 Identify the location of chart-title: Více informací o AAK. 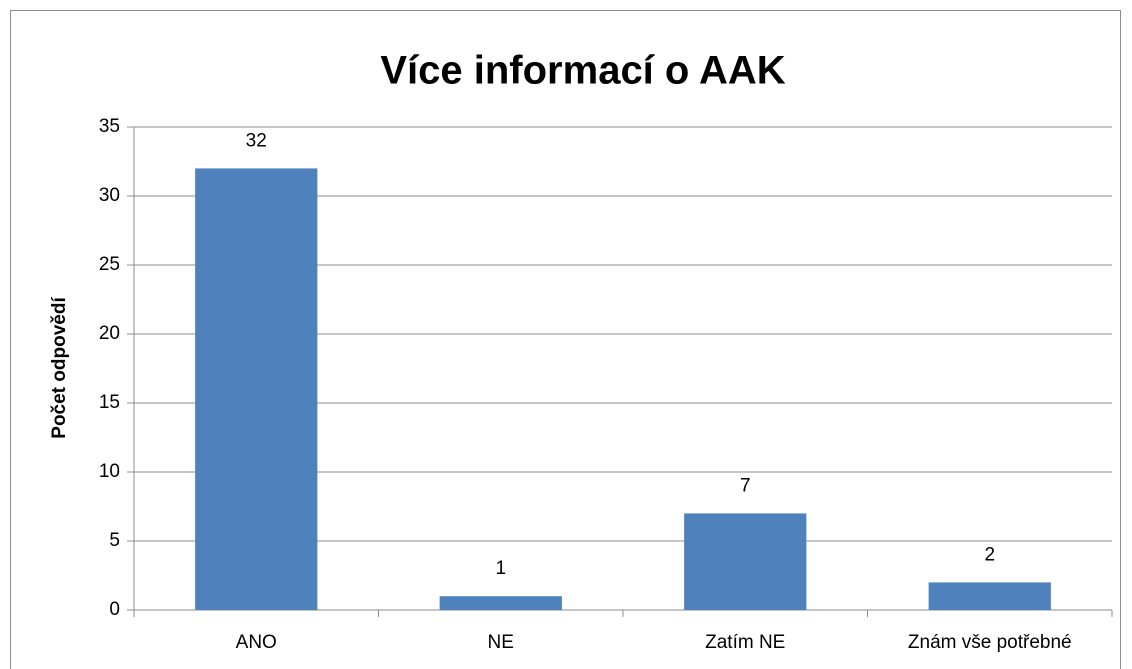
(582, 71).